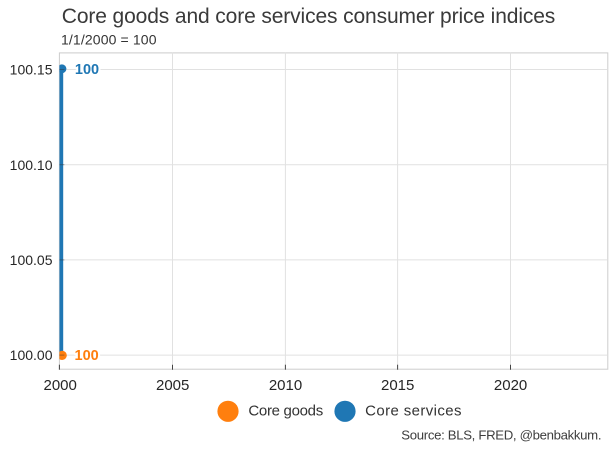 Image resolution: width=615 pixels, height=450 pixels. Describe the element at coordinates (285, 385) in the screenshot. I see `svg-text: 2010` at that location.